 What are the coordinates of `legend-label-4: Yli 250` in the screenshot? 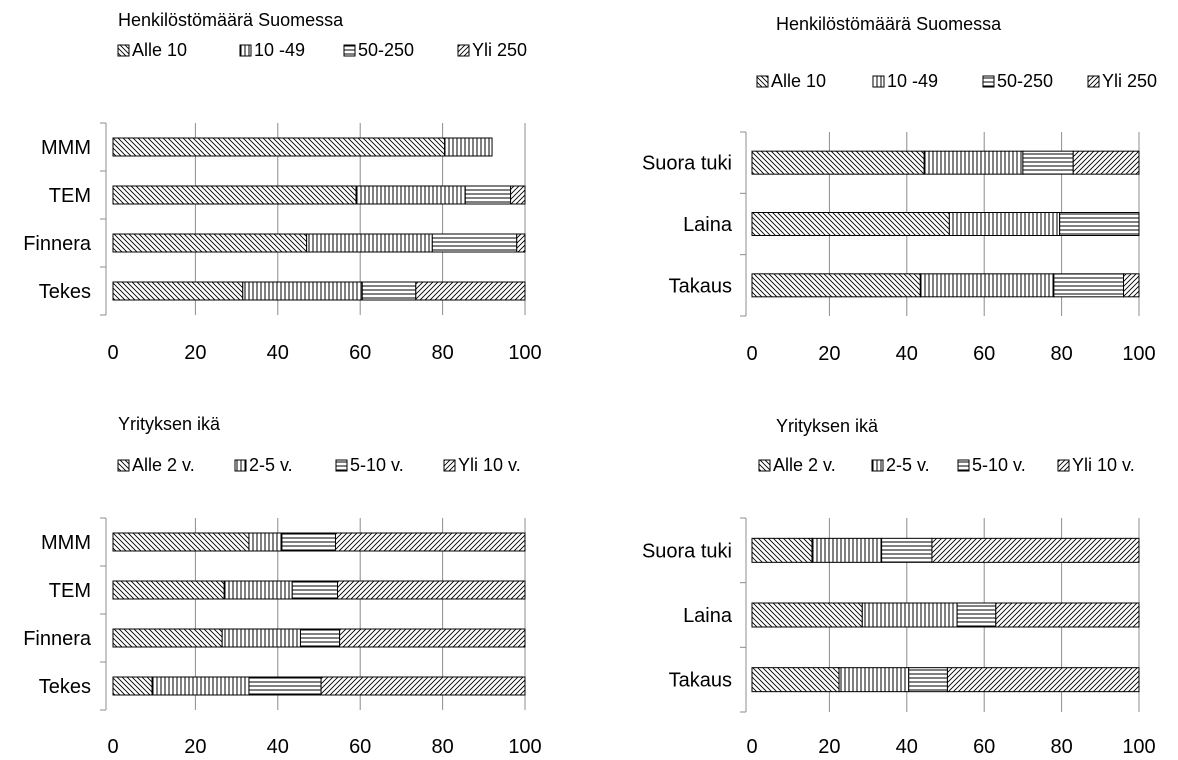 It's located at (499, 50).